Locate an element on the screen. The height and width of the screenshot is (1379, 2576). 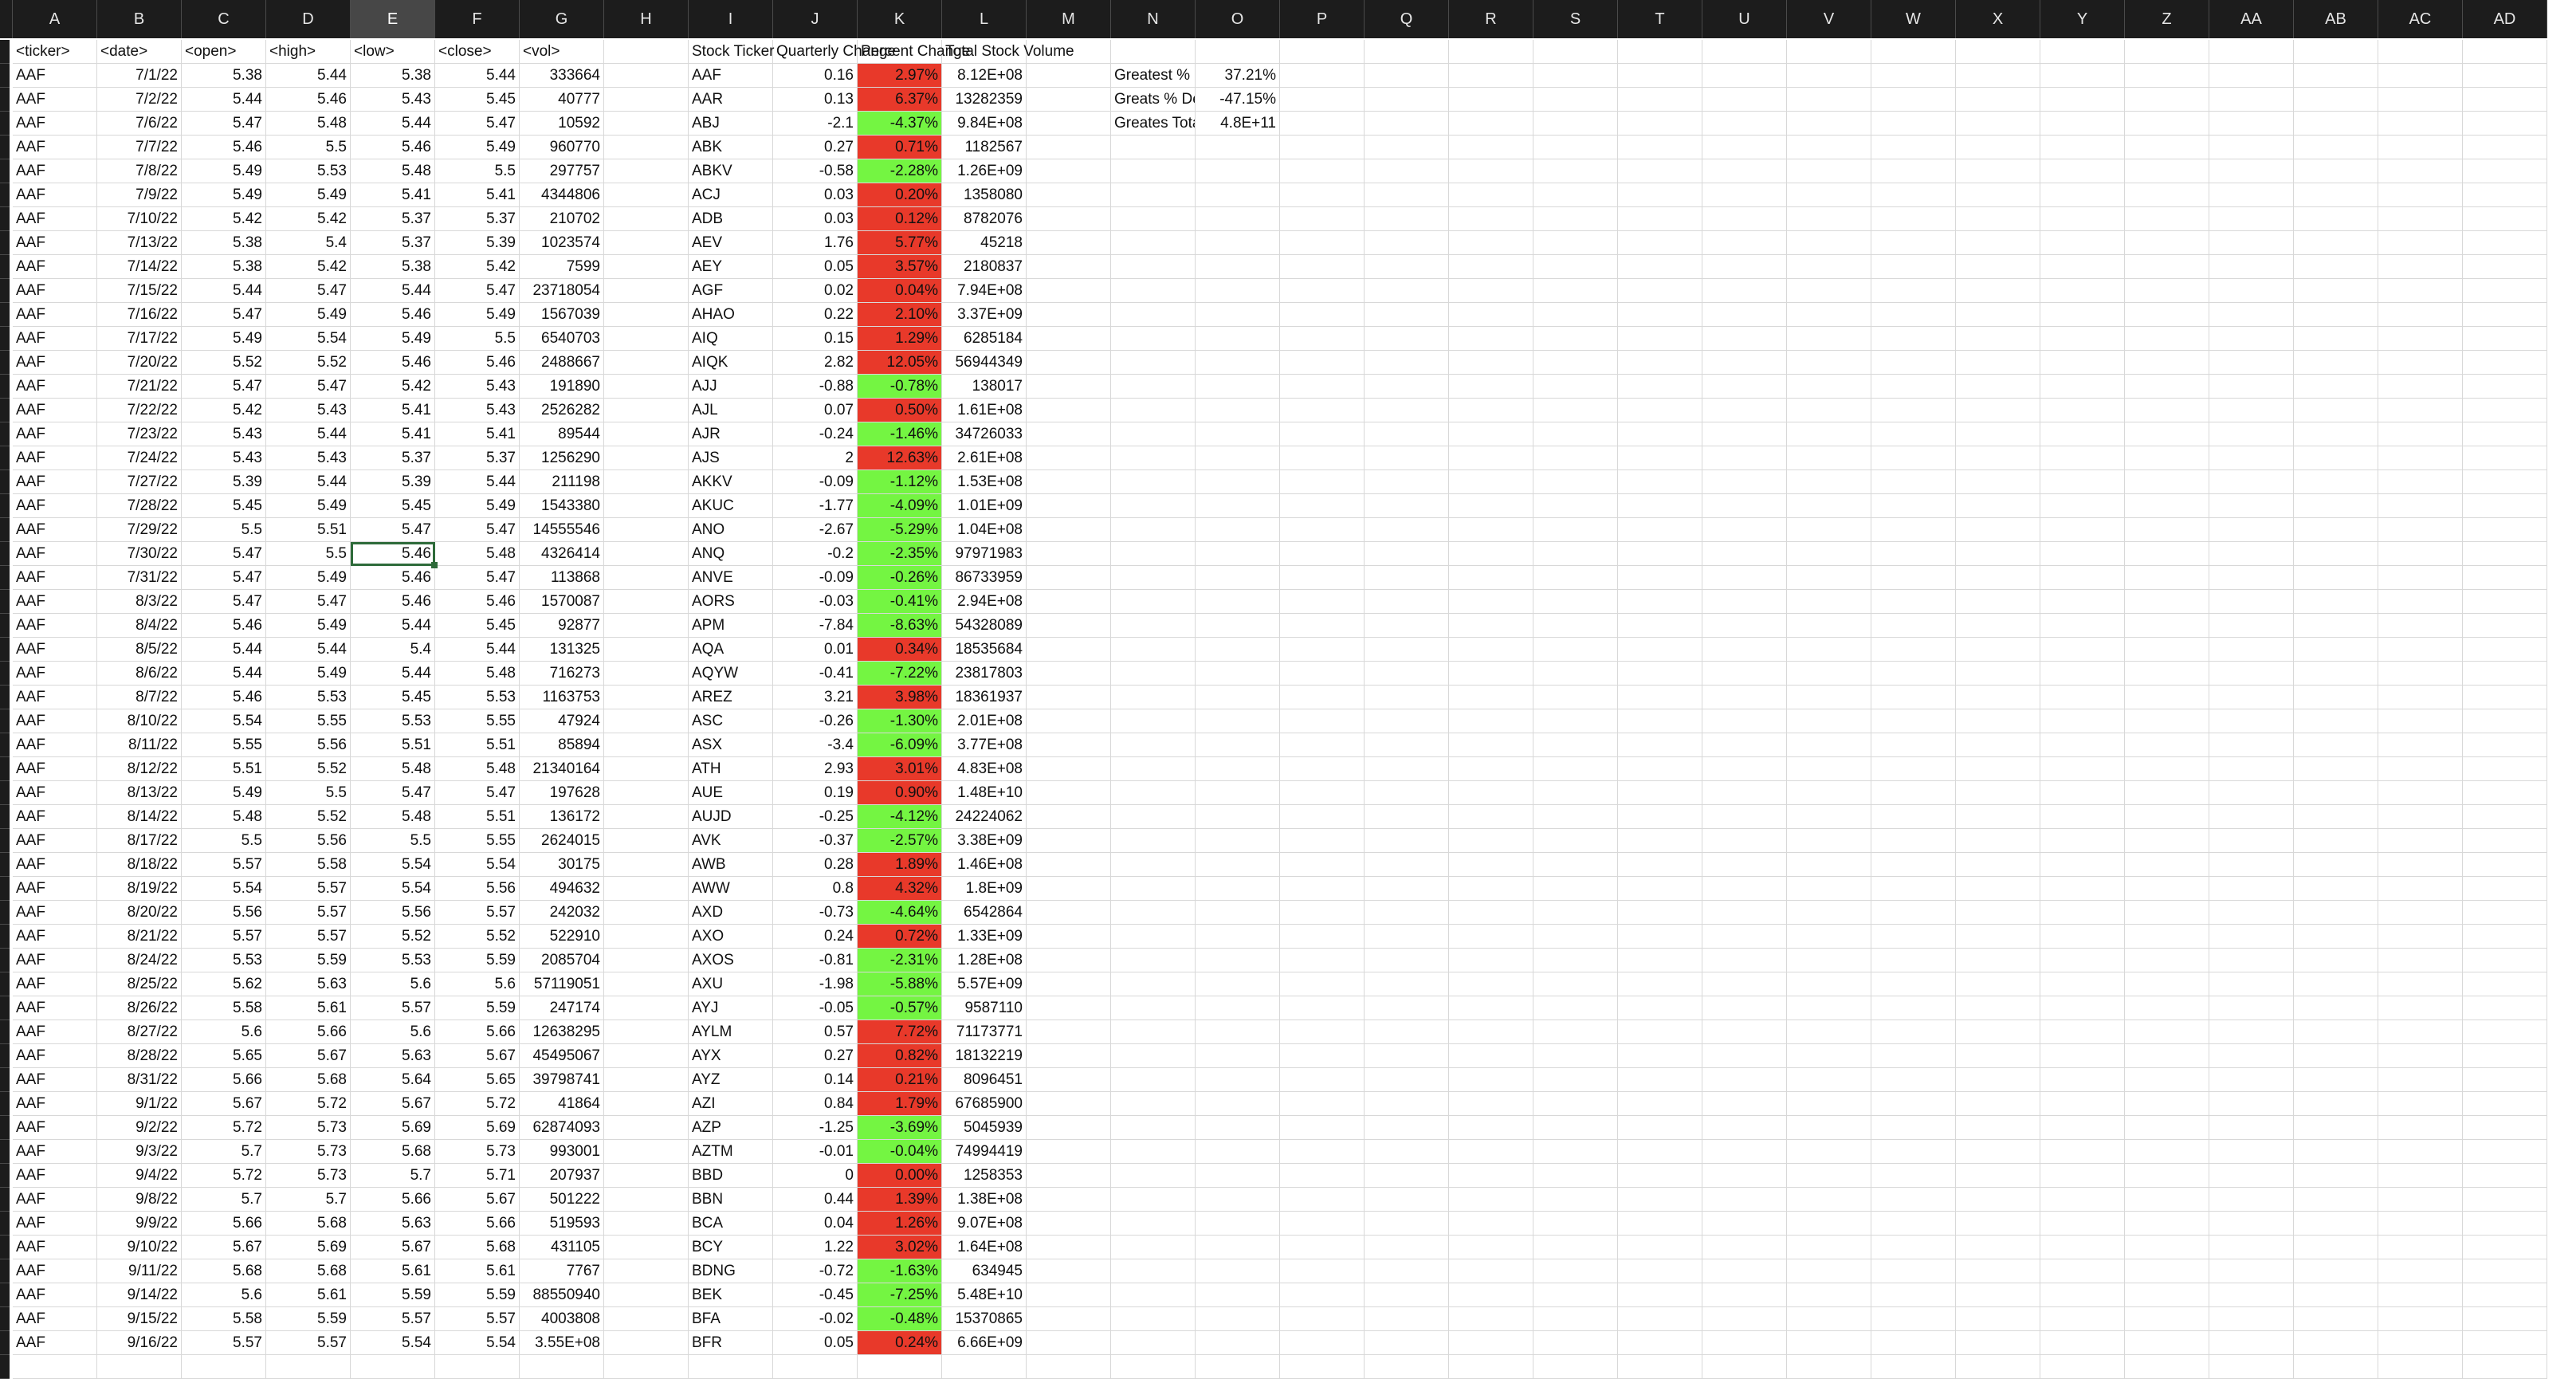
cell-P29 is located at coordinates (1322, 721).